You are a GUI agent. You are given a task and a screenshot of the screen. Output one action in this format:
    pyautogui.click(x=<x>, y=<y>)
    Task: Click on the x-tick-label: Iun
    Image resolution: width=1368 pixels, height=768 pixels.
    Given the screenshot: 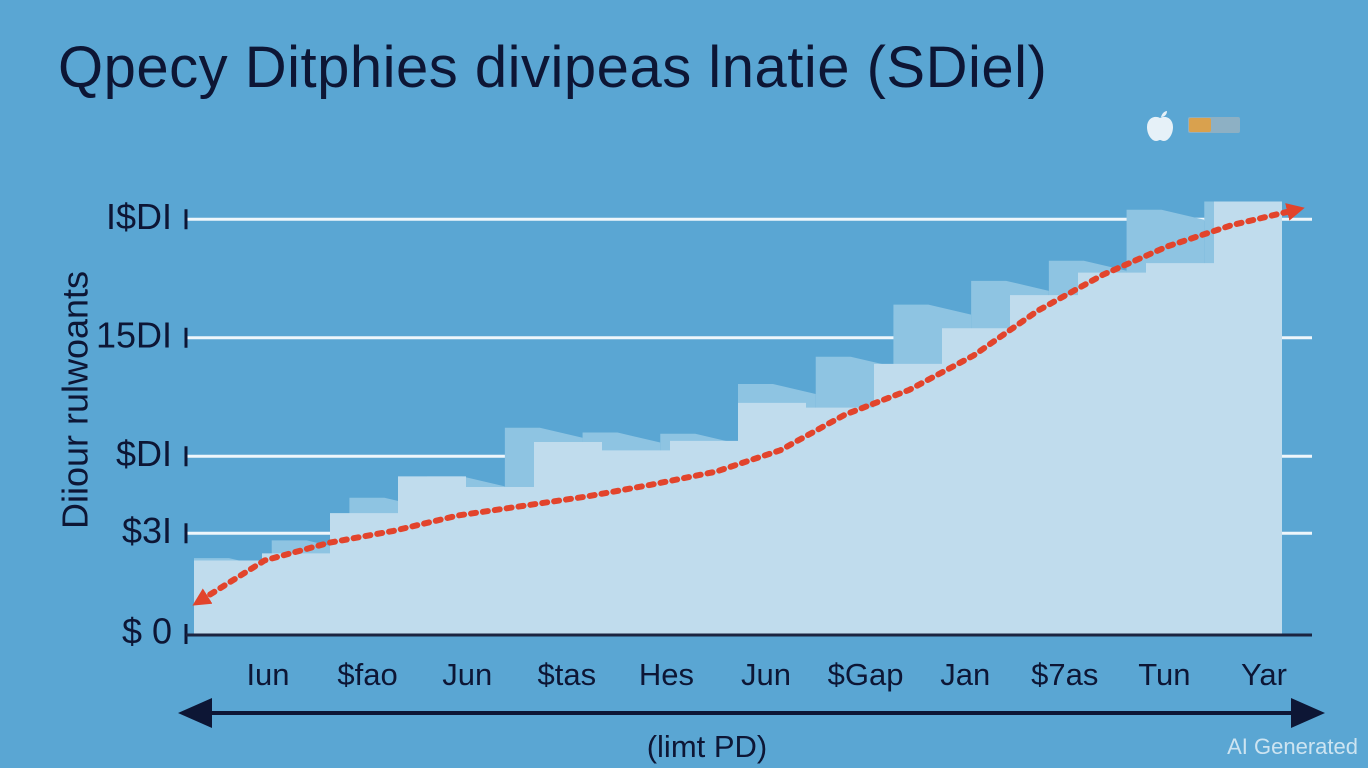 What is the action you would take?
    pyautogui.click(x=267, y=674)
    